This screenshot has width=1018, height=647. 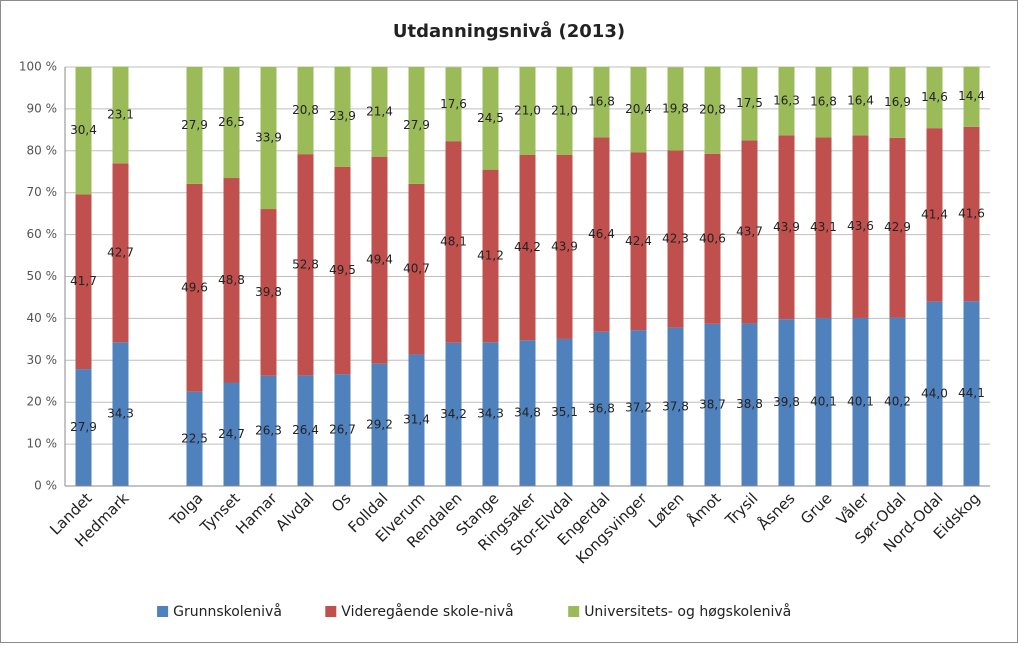 What do you see at coordinates (786, 101) in the screenshot?
I see `data-label: 16,3` at bounding box center [786, 101].